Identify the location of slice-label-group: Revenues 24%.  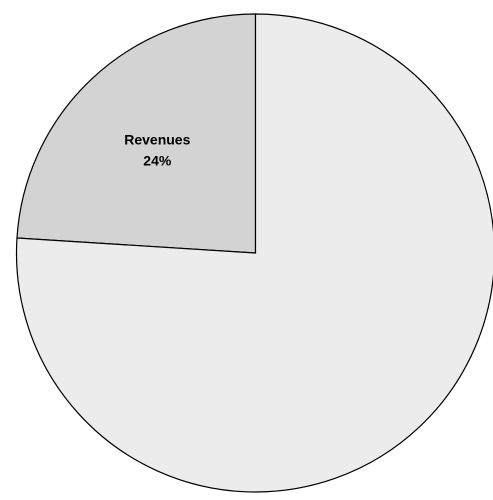
(157, 150).